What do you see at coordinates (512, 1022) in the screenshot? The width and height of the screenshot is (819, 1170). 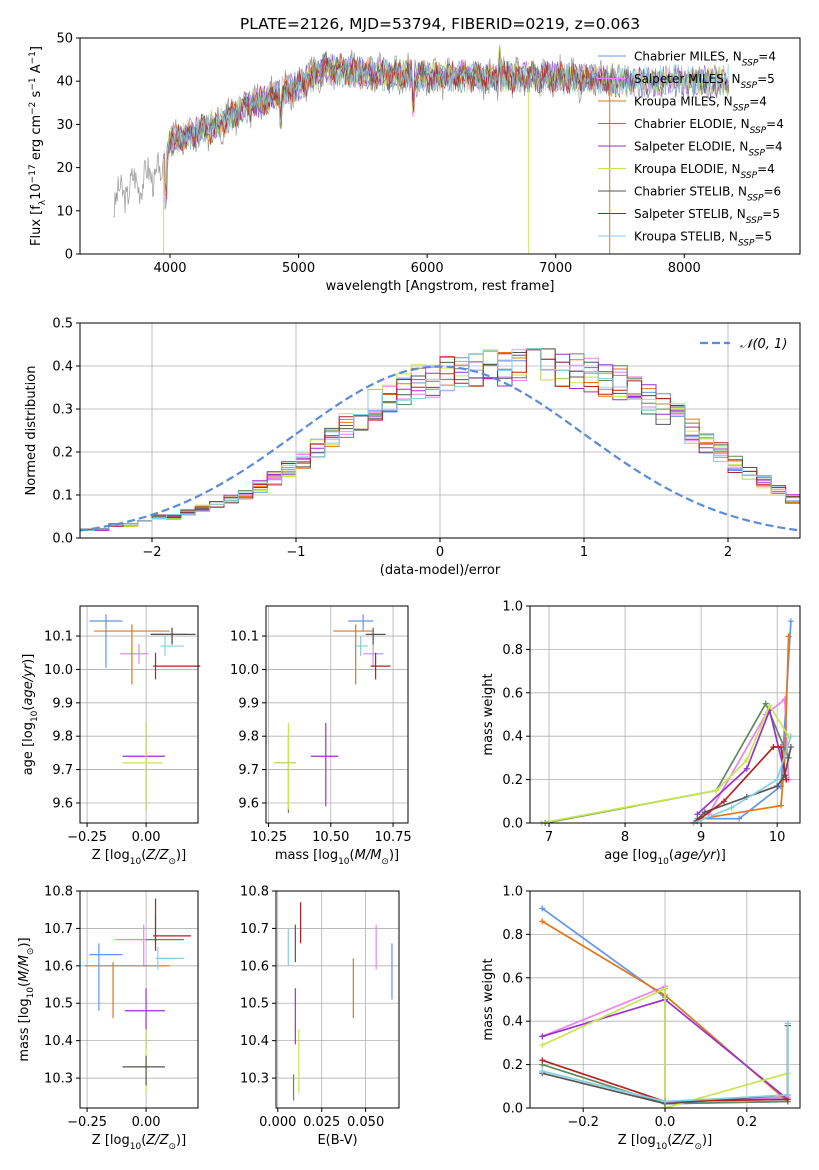 I see `massweight-vs-Z-ytick-label: 0.4` at bounding box center [512, 1022].